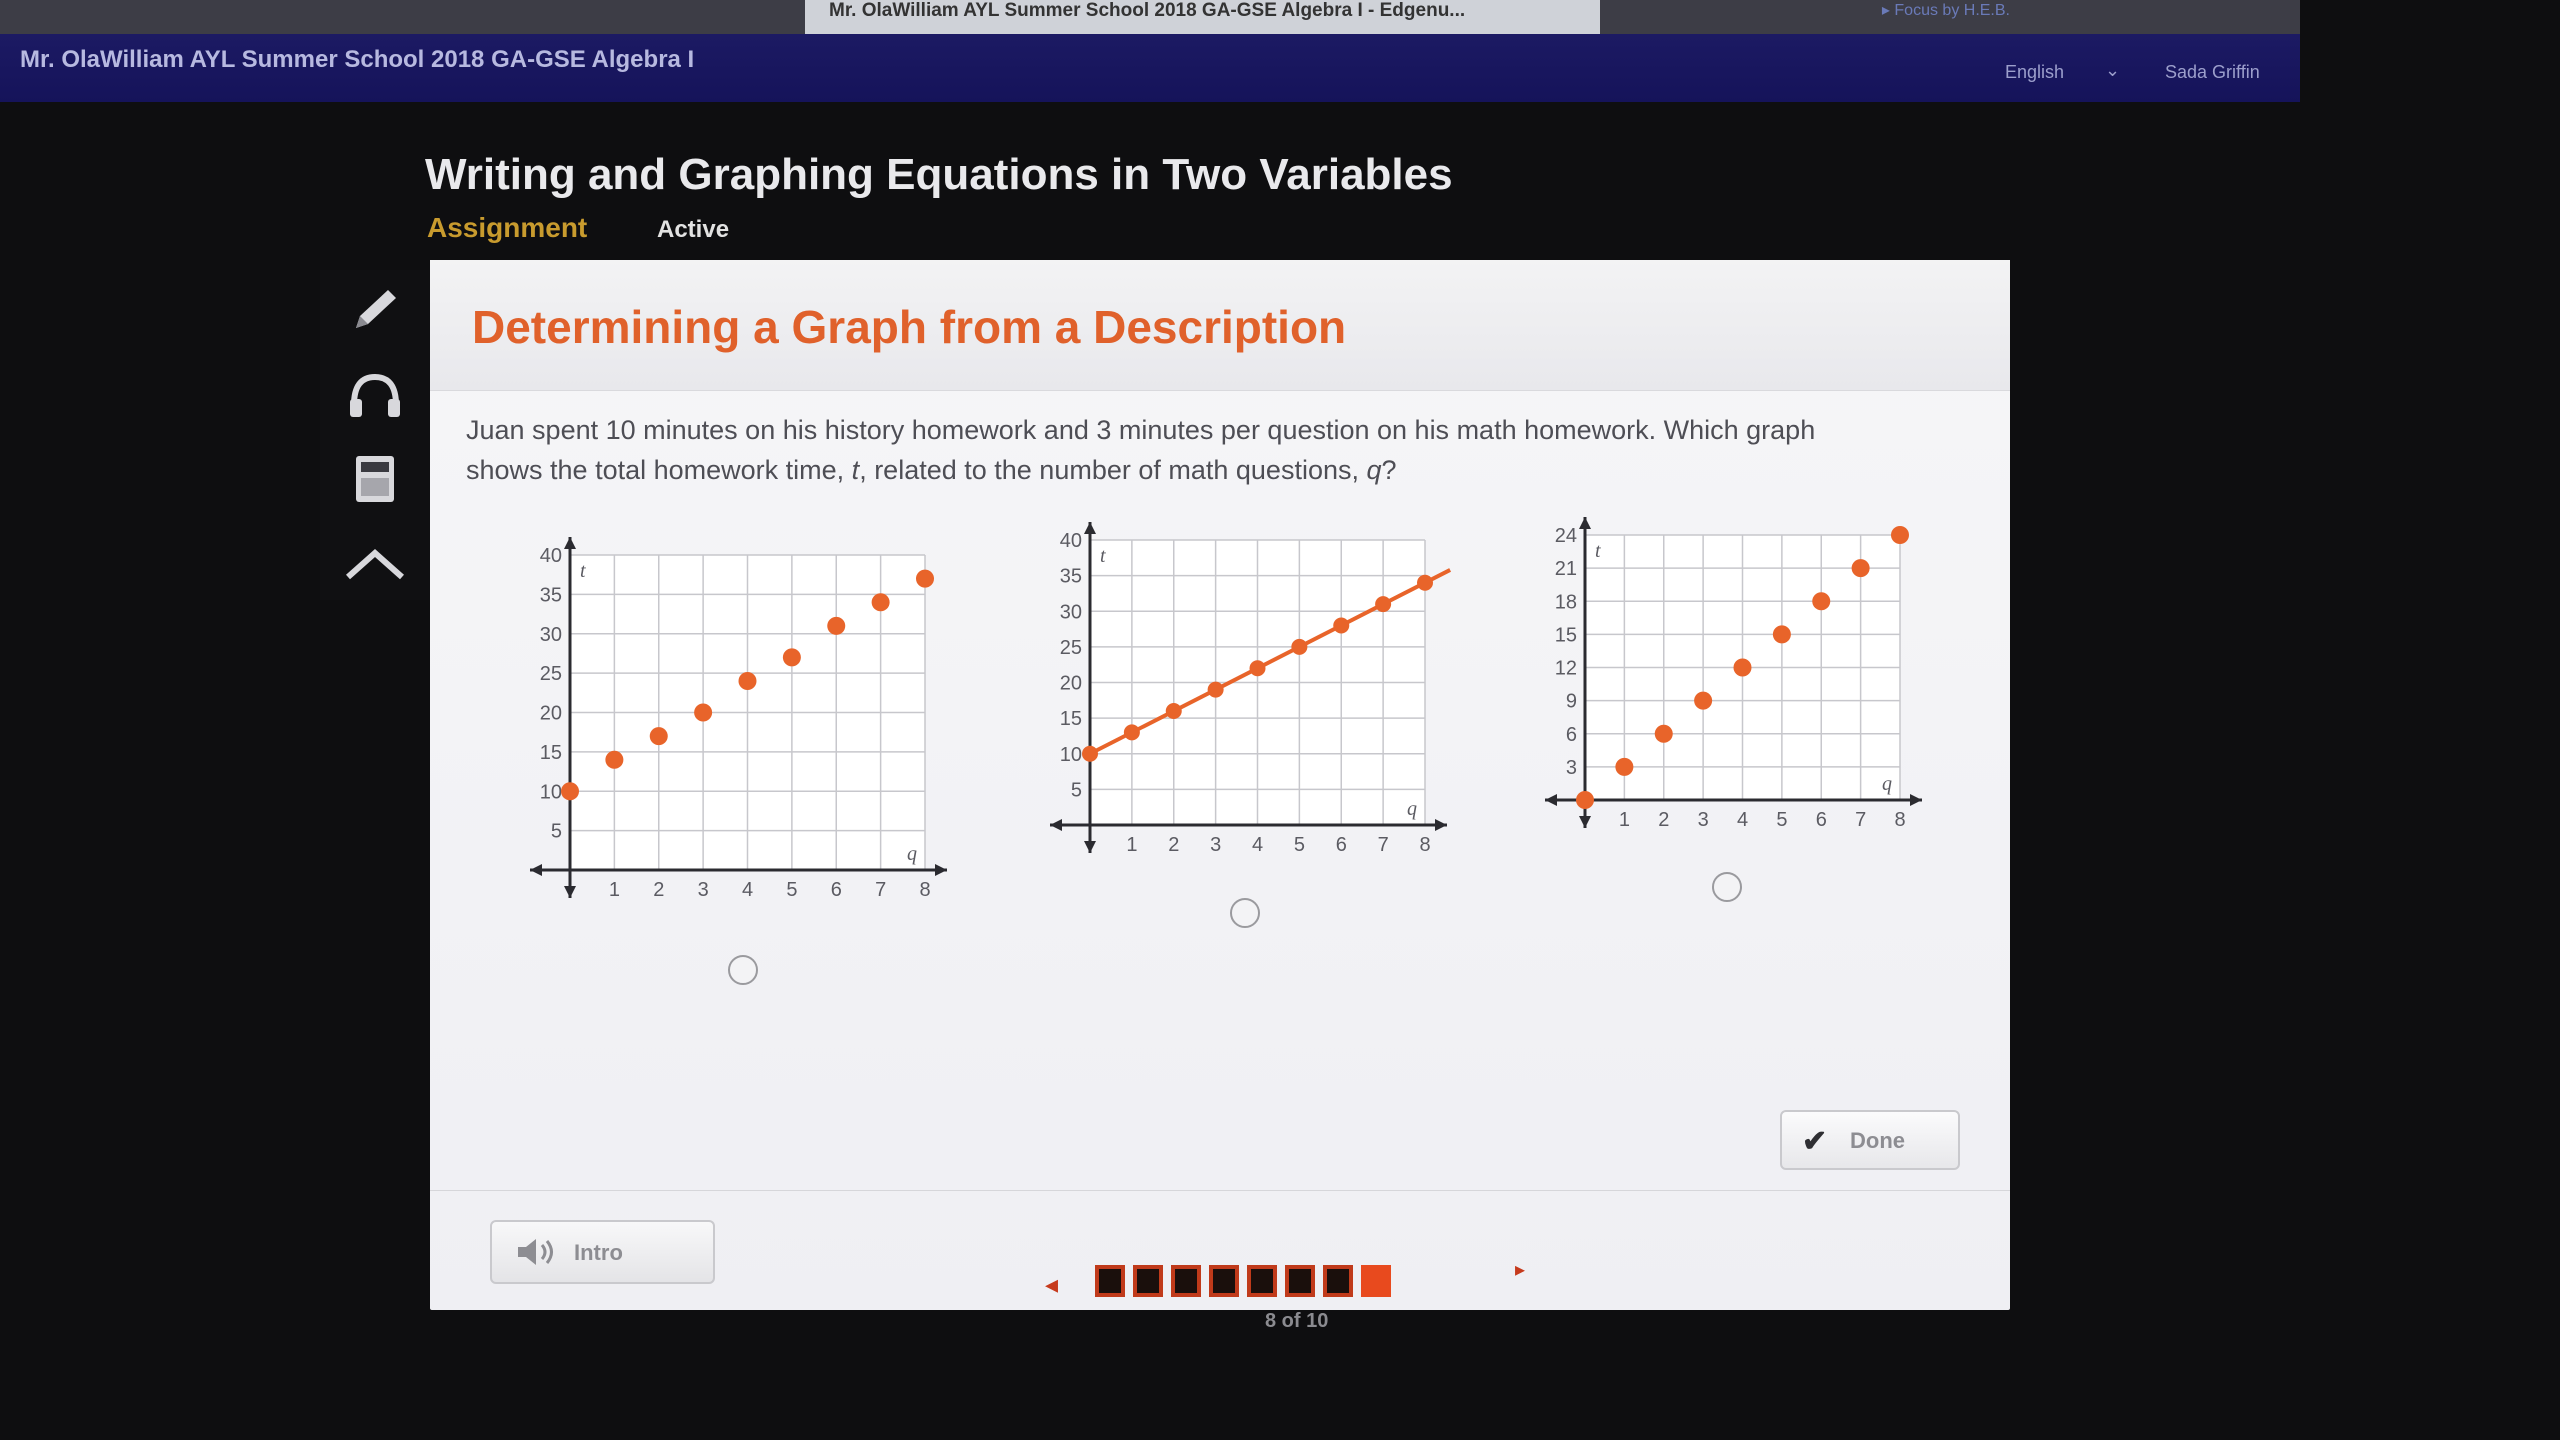 The width and height of the screenshot is (2560, 1440). What do you see at coordinates (1877, 1140) in the screenshot?
I see `done-label: Done` at bounding box center [1877, 1140].